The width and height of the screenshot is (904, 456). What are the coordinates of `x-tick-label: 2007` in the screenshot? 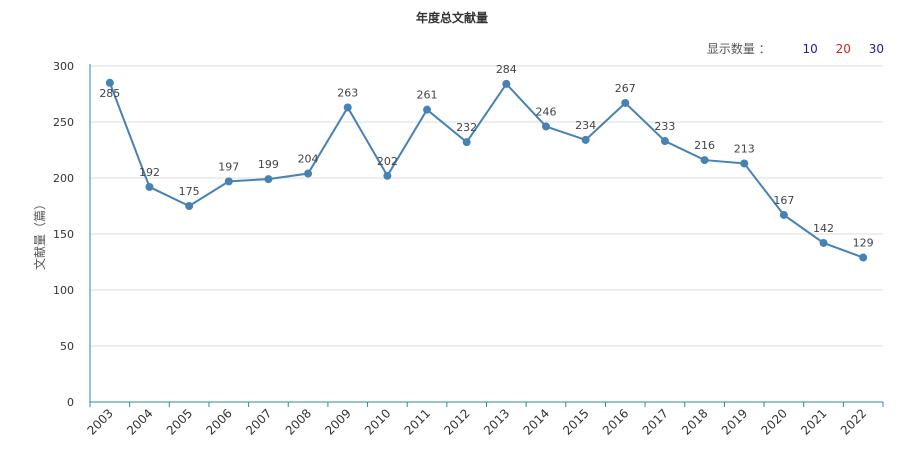 It's located at (258, 421).